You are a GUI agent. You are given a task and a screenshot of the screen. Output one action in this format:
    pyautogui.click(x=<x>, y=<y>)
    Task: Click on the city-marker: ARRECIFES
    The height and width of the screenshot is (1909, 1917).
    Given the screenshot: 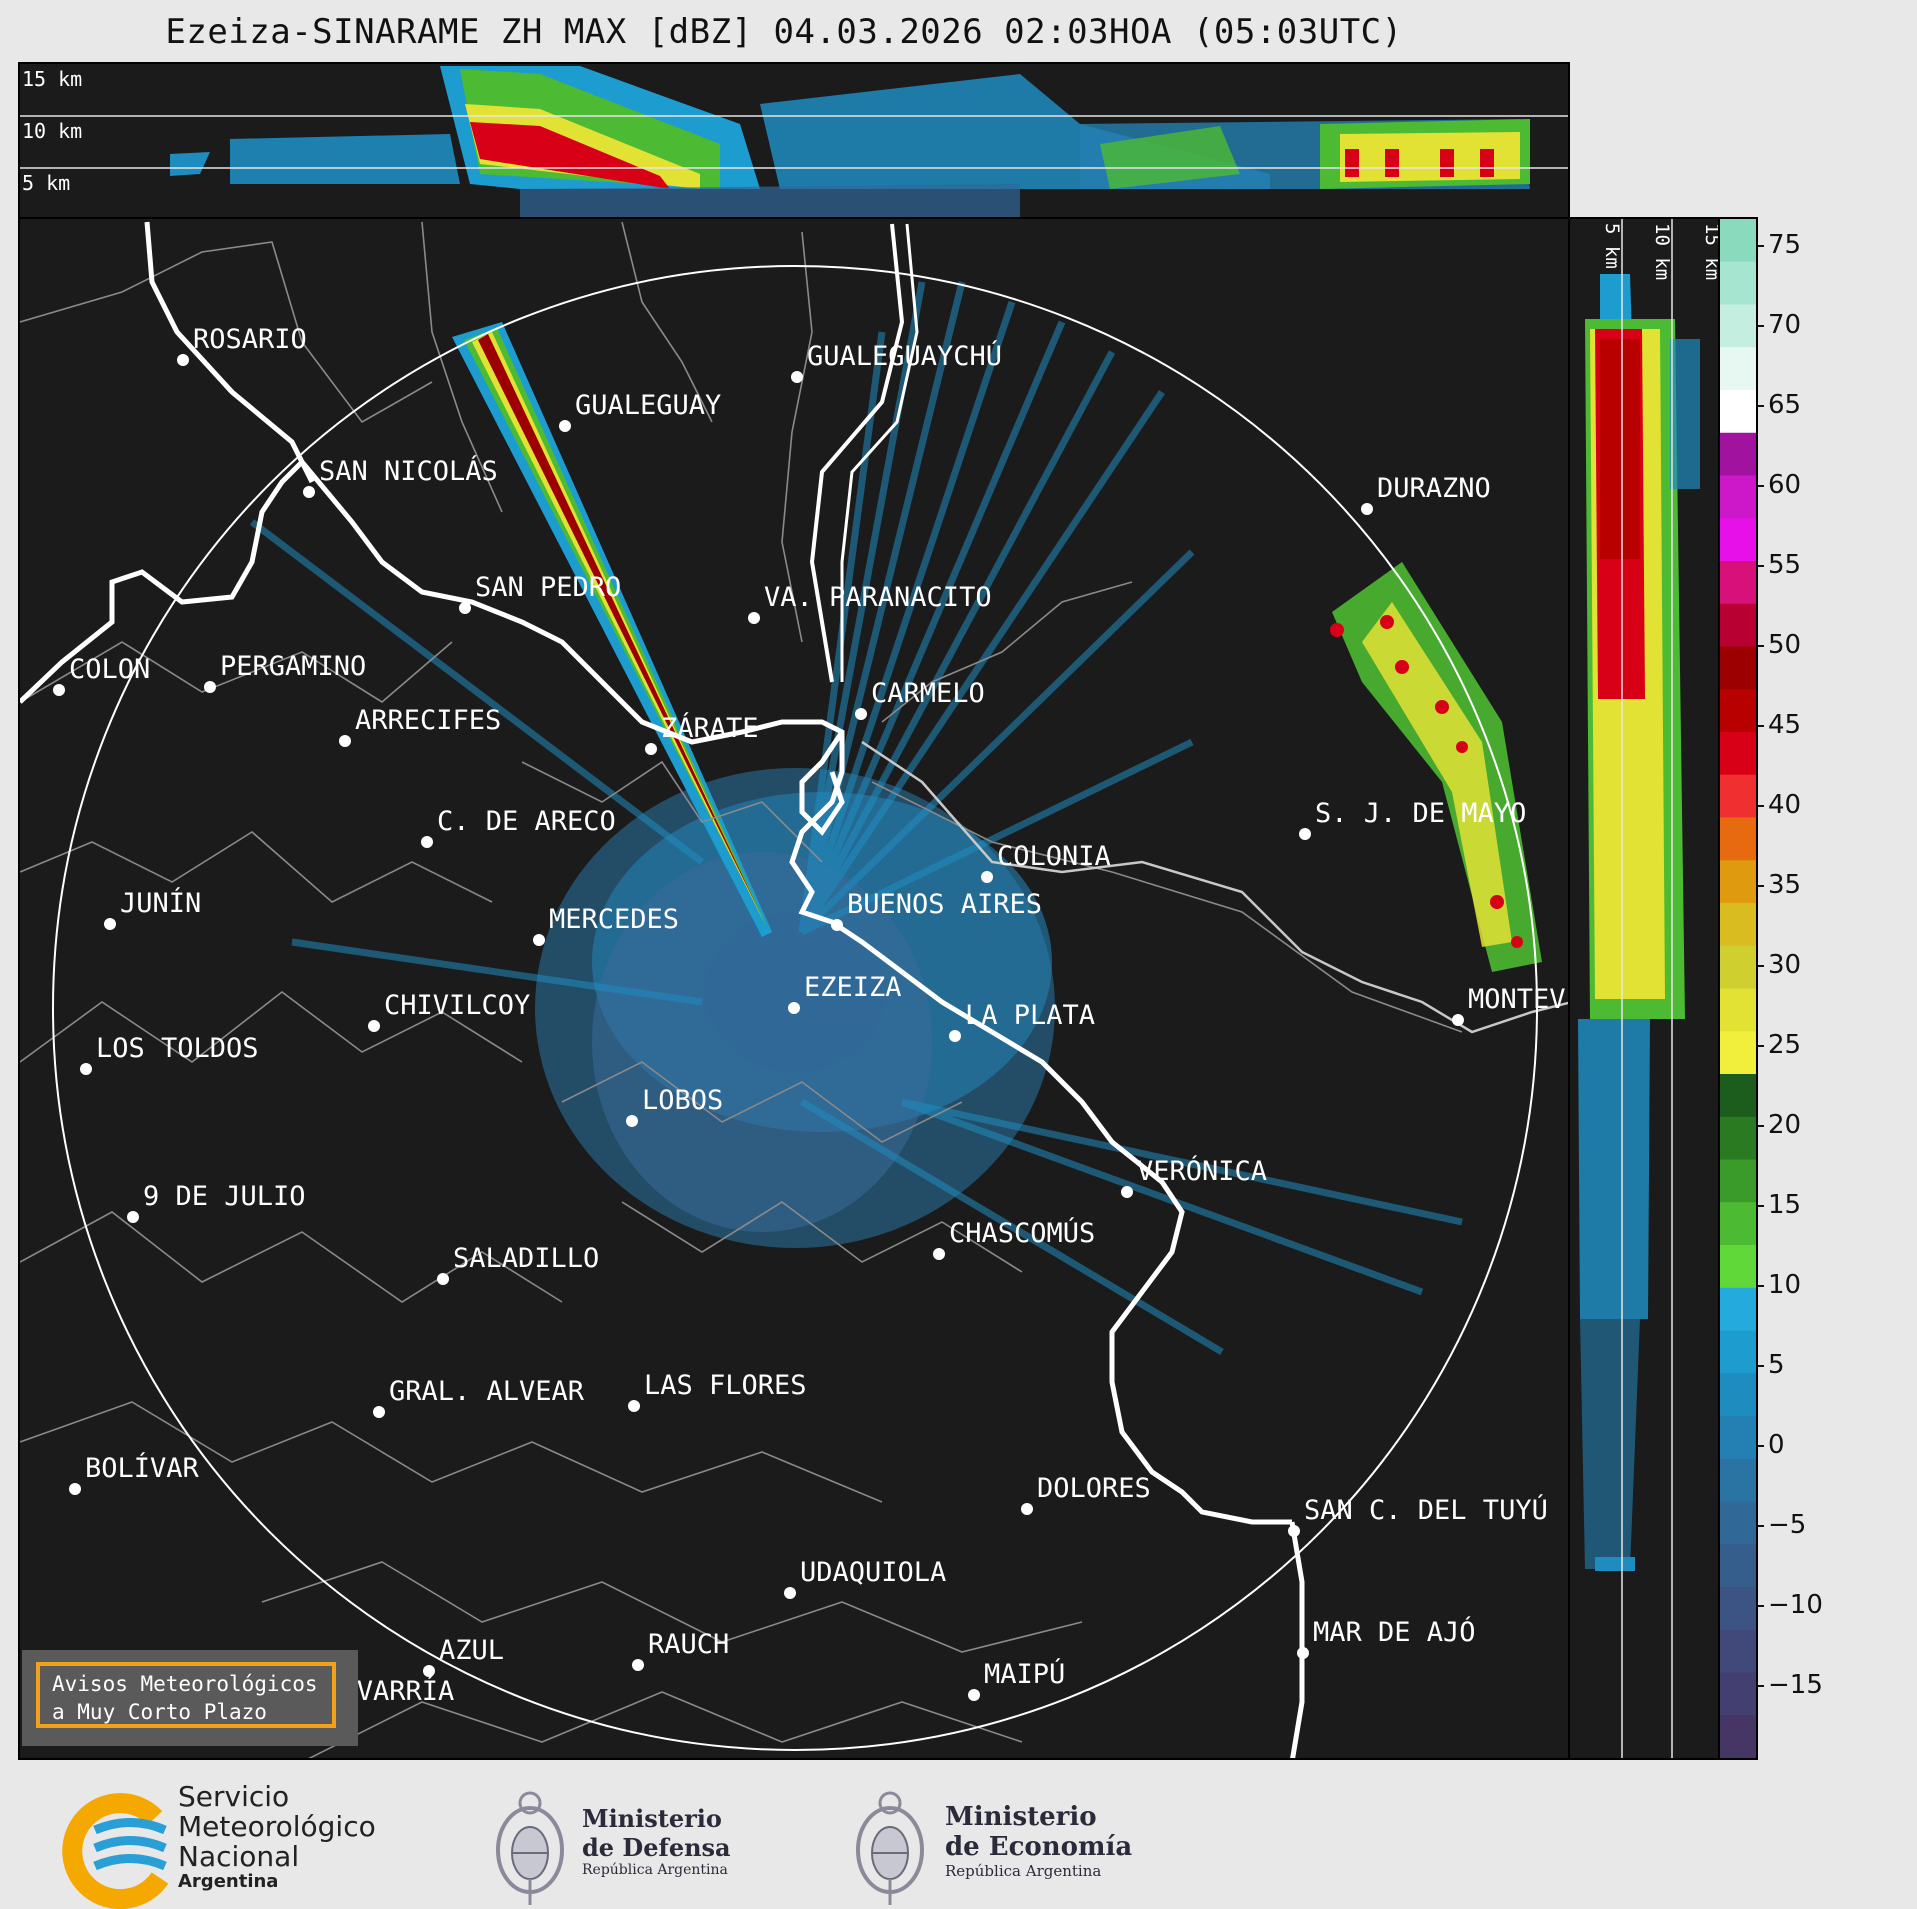 What is the action you would take?
    pyautogui.click(x=420, y=726)
    